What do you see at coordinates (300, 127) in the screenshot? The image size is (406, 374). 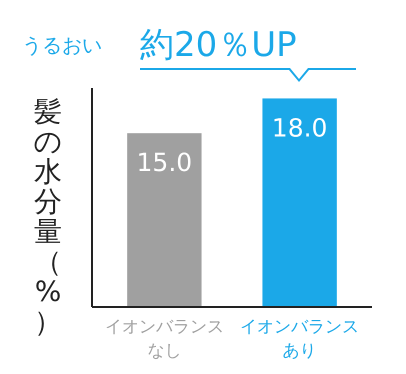 I see `data-label: 18.0` at bounding box center [300, 127].